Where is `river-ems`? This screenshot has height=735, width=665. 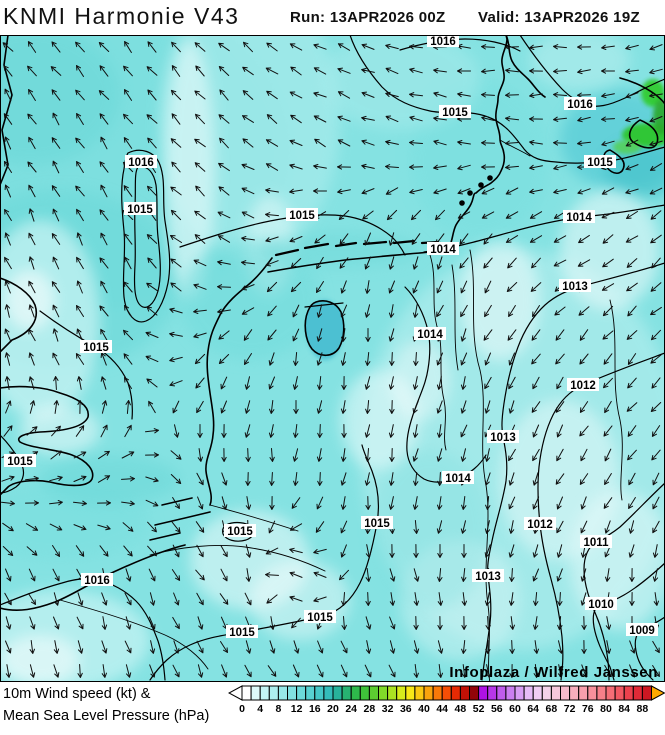 river-ems is located at coordinates (455, 317).